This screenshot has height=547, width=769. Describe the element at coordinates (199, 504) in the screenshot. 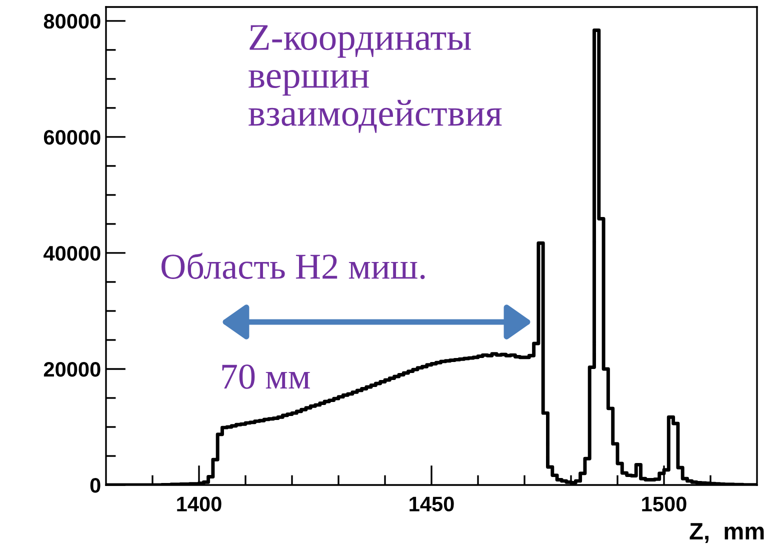

I see `x-tick-label: 1400` at that location.